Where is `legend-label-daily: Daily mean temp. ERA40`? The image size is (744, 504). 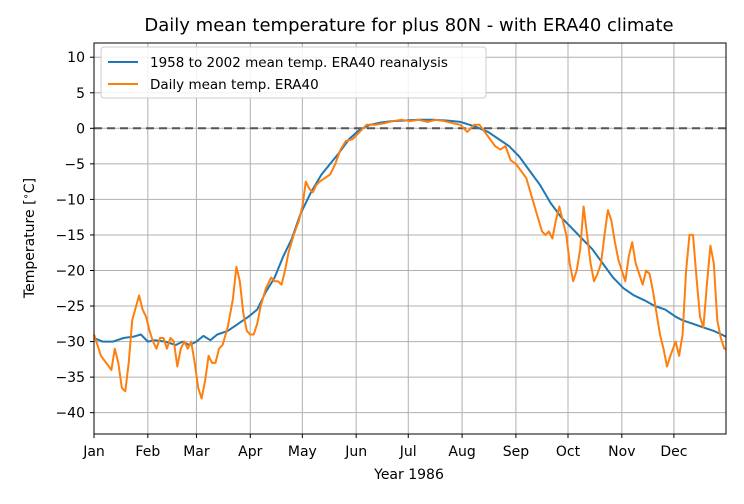
legend-label-daily: Daily mean temp. ERA40 is located at coordinates (234, 85).